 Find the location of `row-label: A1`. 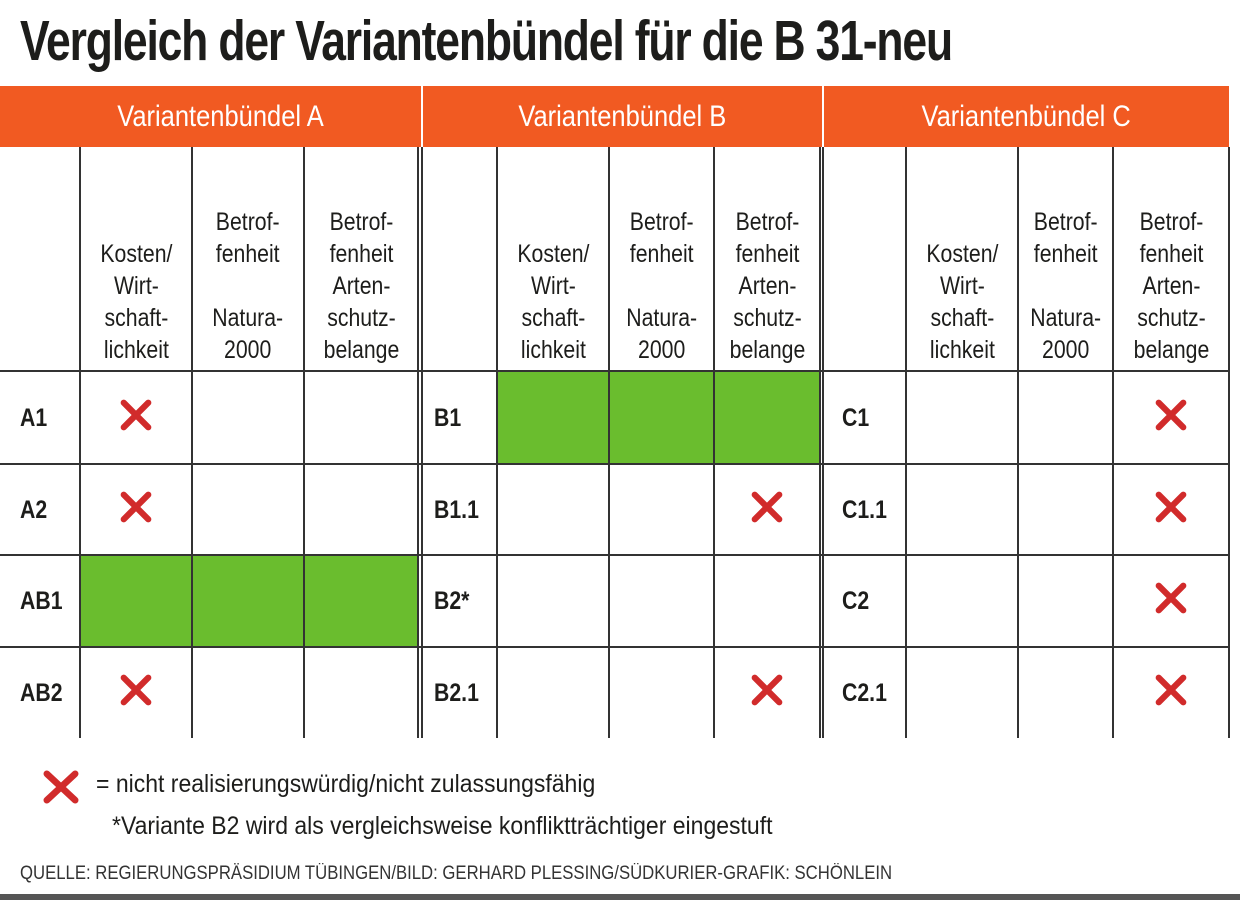

row-label: A1 is located at coordinates (34, 417).